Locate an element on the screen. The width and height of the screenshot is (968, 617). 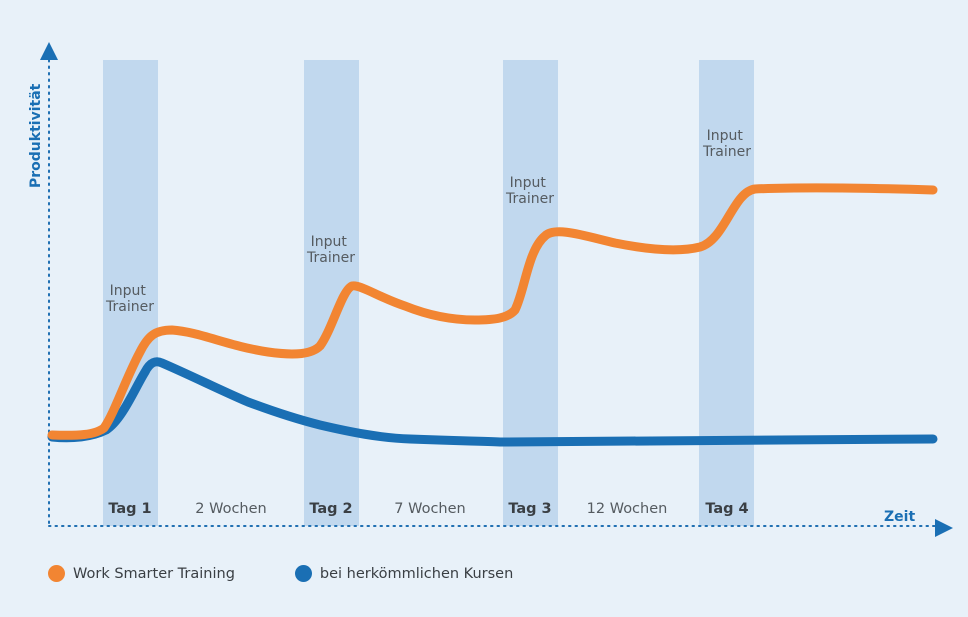
y-axis-title: Produktivität is located at coordinates (36, 135).